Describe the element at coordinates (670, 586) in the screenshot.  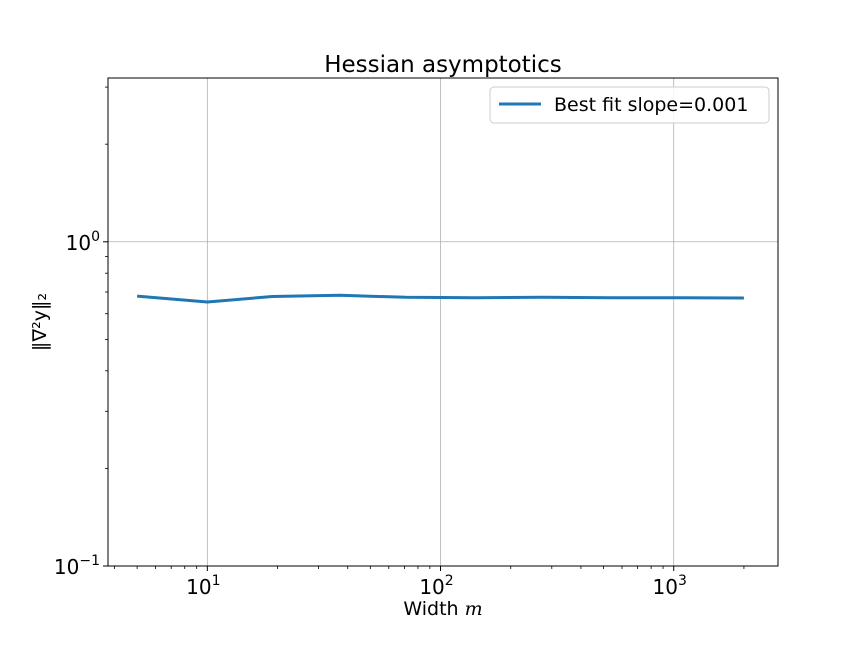
I see `x-tick-label: 10³` at that location.